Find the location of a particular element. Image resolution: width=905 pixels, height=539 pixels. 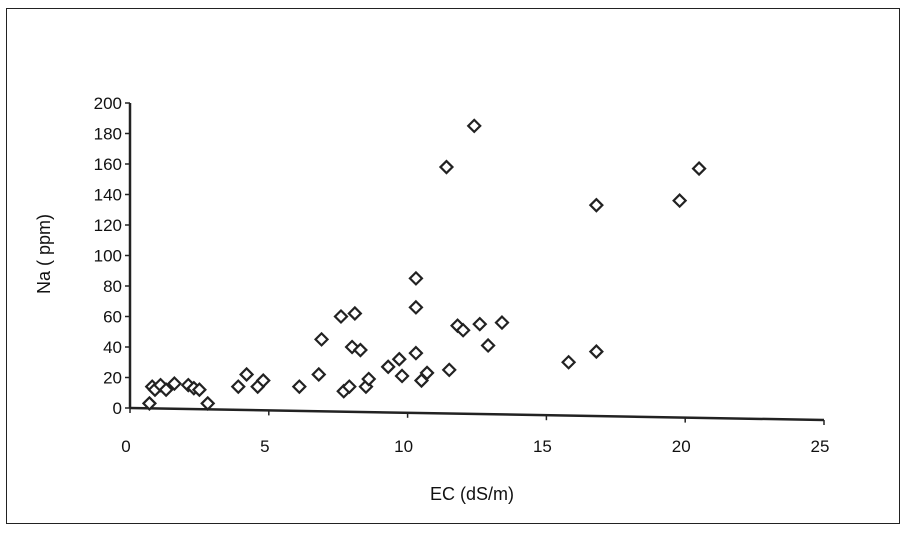

y-tick-label: 20 is located at coordinates (112, 378).